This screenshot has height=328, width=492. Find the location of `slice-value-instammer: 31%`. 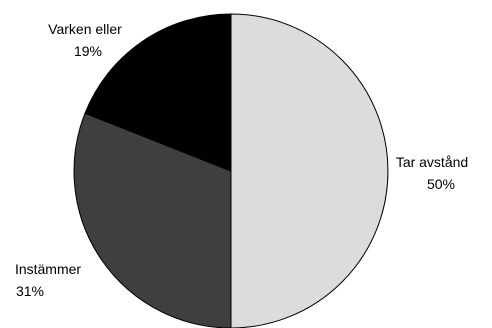

slice-value-instammer: 31% is located at coordinates (30, 291).